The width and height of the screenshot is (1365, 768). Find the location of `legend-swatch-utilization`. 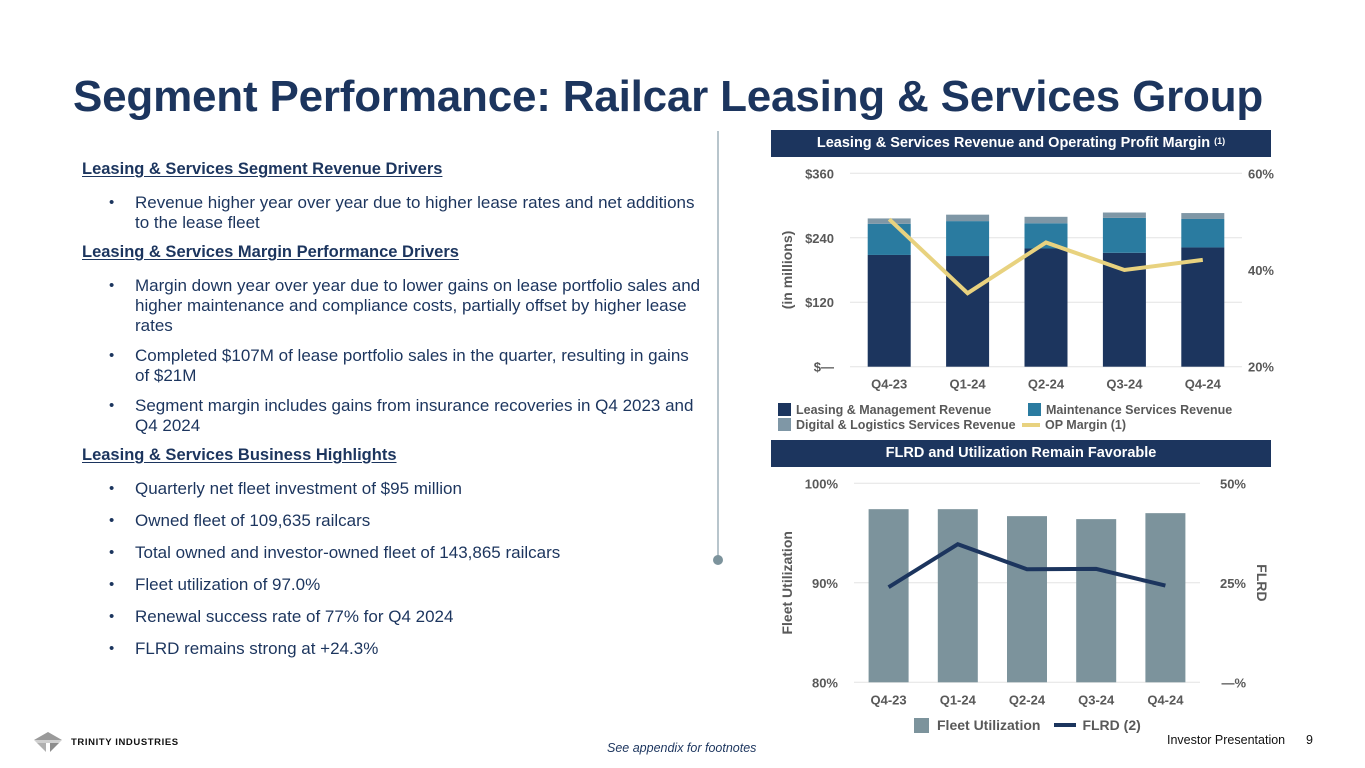

legend-swatch-utilization is located at coordinates (921, 725).